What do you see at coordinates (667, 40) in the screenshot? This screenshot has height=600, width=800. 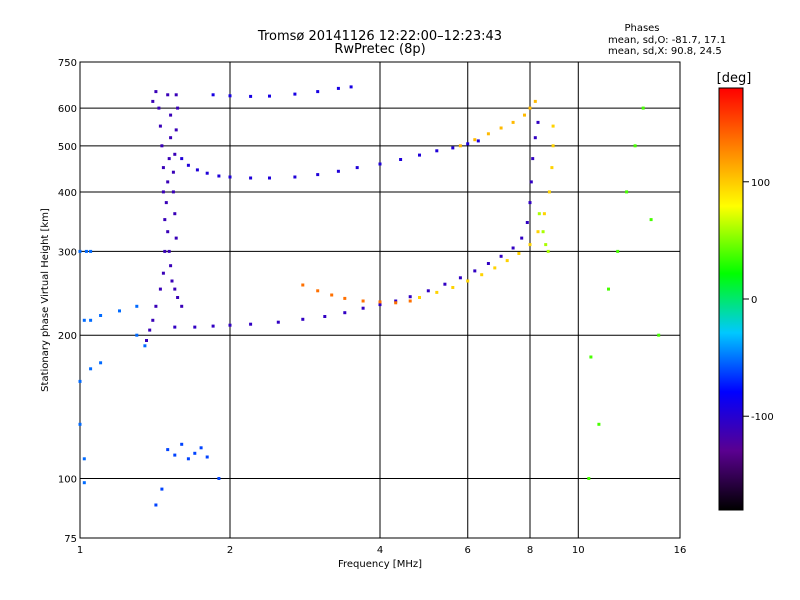 I see `phases-line-o: mean, sd,O: -81.7, 17.1` at bounding box center [667, 40].